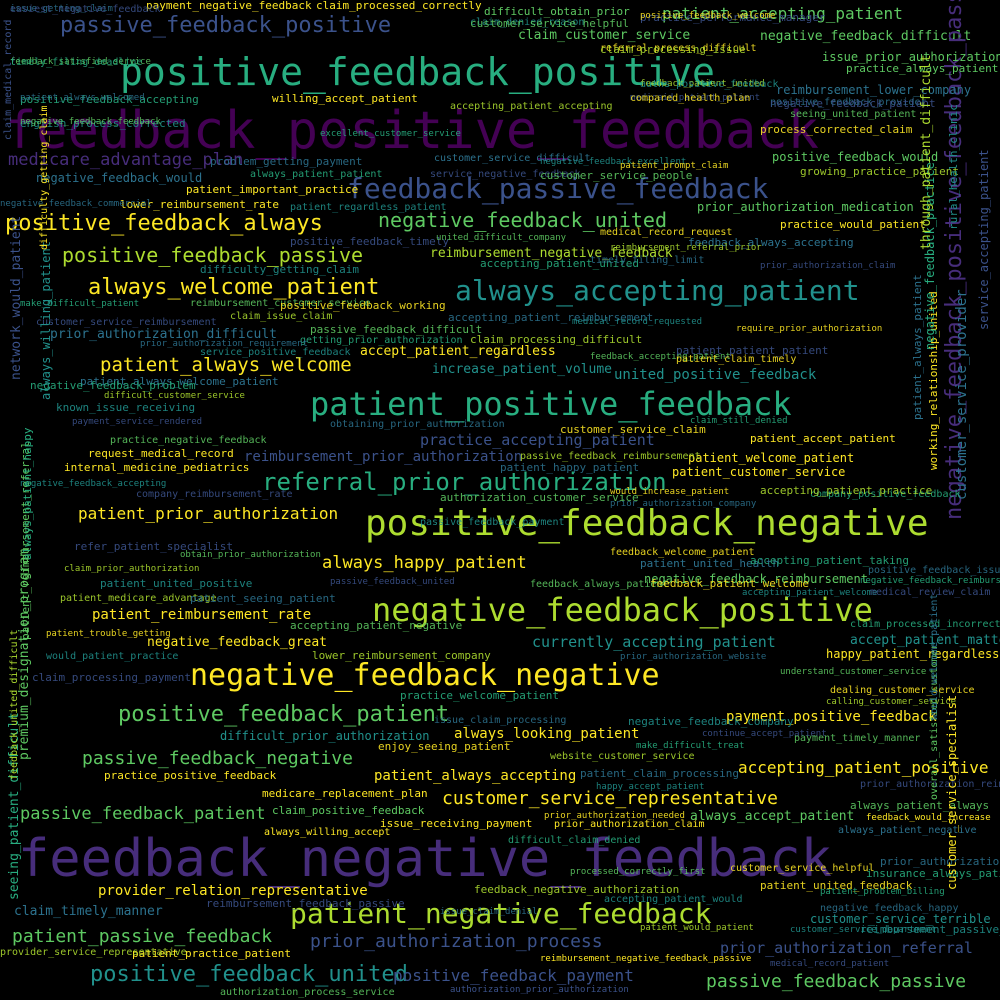 This screenshot has width=1000, height=1000. I want to click on word: lower_reimbursement_rate, so click(199, 204).